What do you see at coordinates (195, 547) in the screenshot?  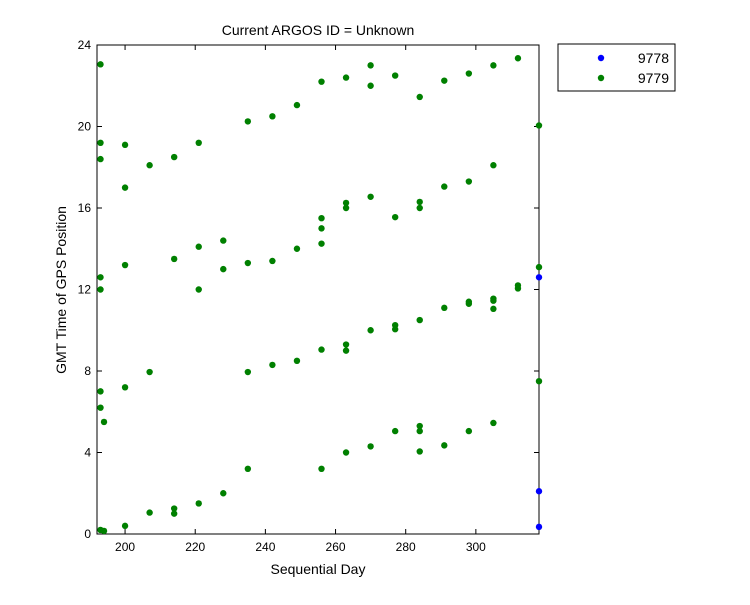 I see `x-tick-label: 220` at bounding box center [195, 547].